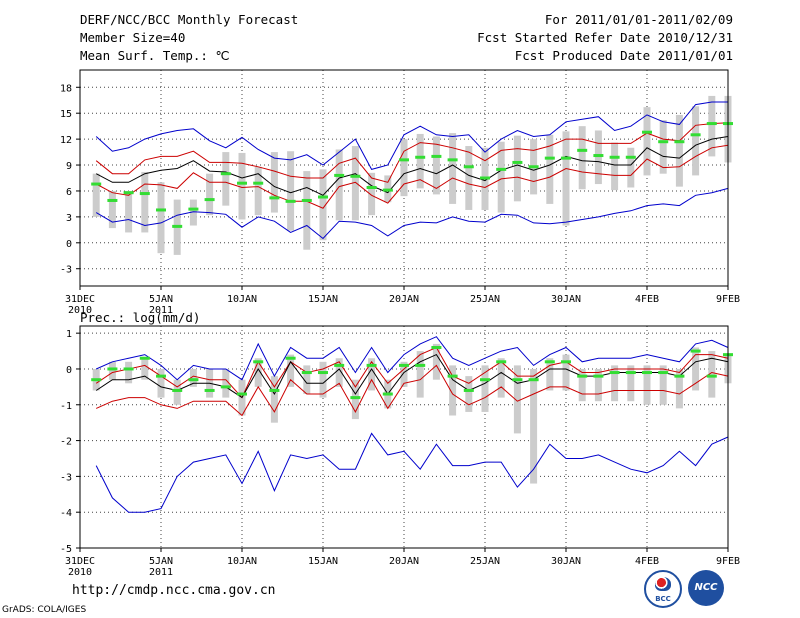 This screenshot has height=618, width=800. Describe the element at coordinates (80, 561) in the screenshot. I see `prec-xtick-label: 31DEC` at that location.